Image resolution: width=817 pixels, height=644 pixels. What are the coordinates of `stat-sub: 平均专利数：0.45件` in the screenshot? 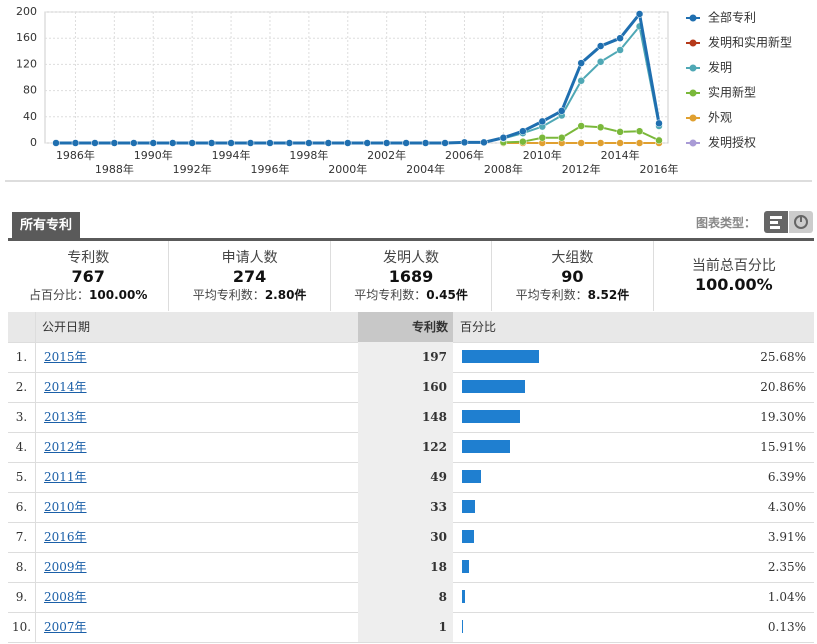 It's located at (411, 294).